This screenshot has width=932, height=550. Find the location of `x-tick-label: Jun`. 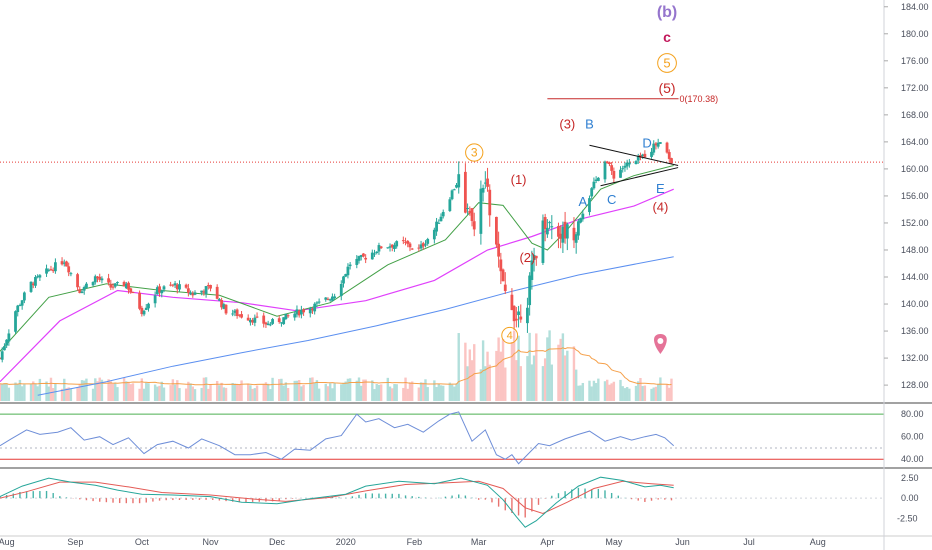

x-tick-label: Jun is located at coordinates (682, 542).